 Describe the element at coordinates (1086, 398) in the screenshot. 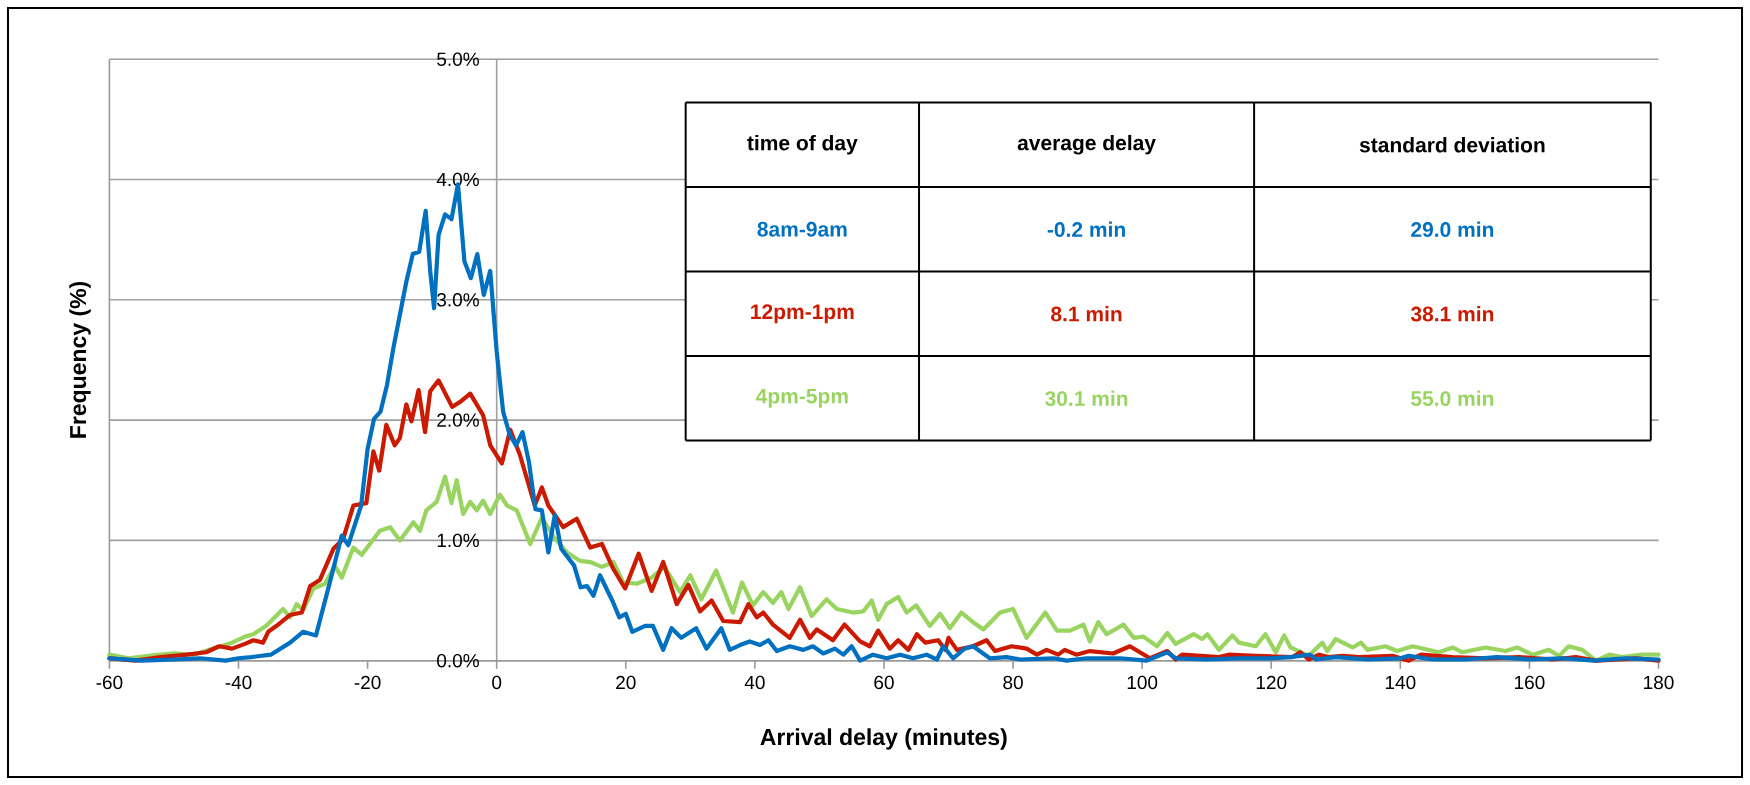

I see `annotation: 30.1 min` at that location.